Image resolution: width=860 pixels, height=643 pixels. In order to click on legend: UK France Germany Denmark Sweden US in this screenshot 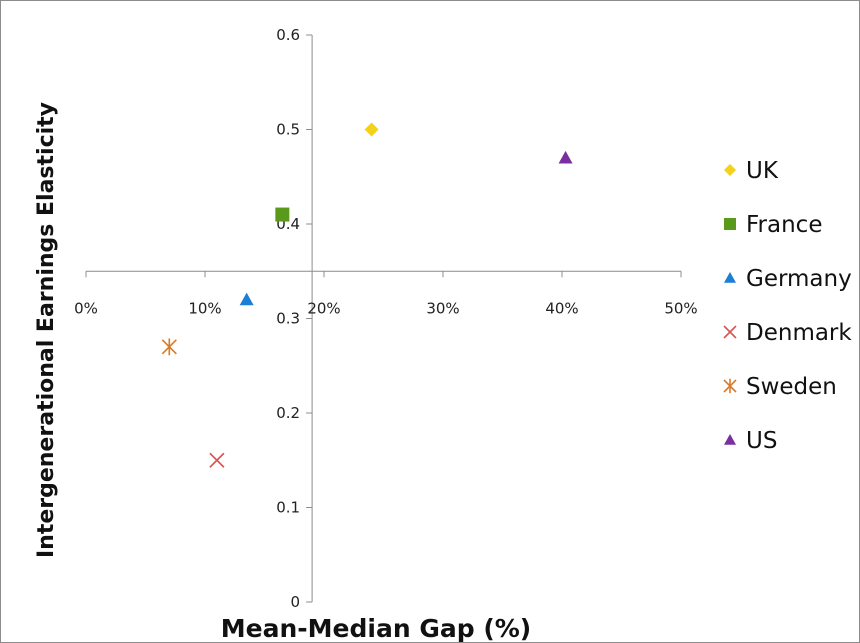, I will do `click(787, 306)`.